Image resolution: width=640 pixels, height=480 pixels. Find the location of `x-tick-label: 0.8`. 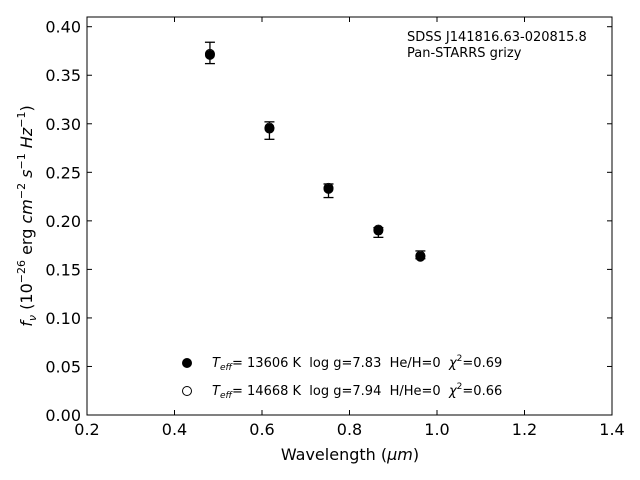

x-tick-label: 0.8 is located at coordinates (349, 429).